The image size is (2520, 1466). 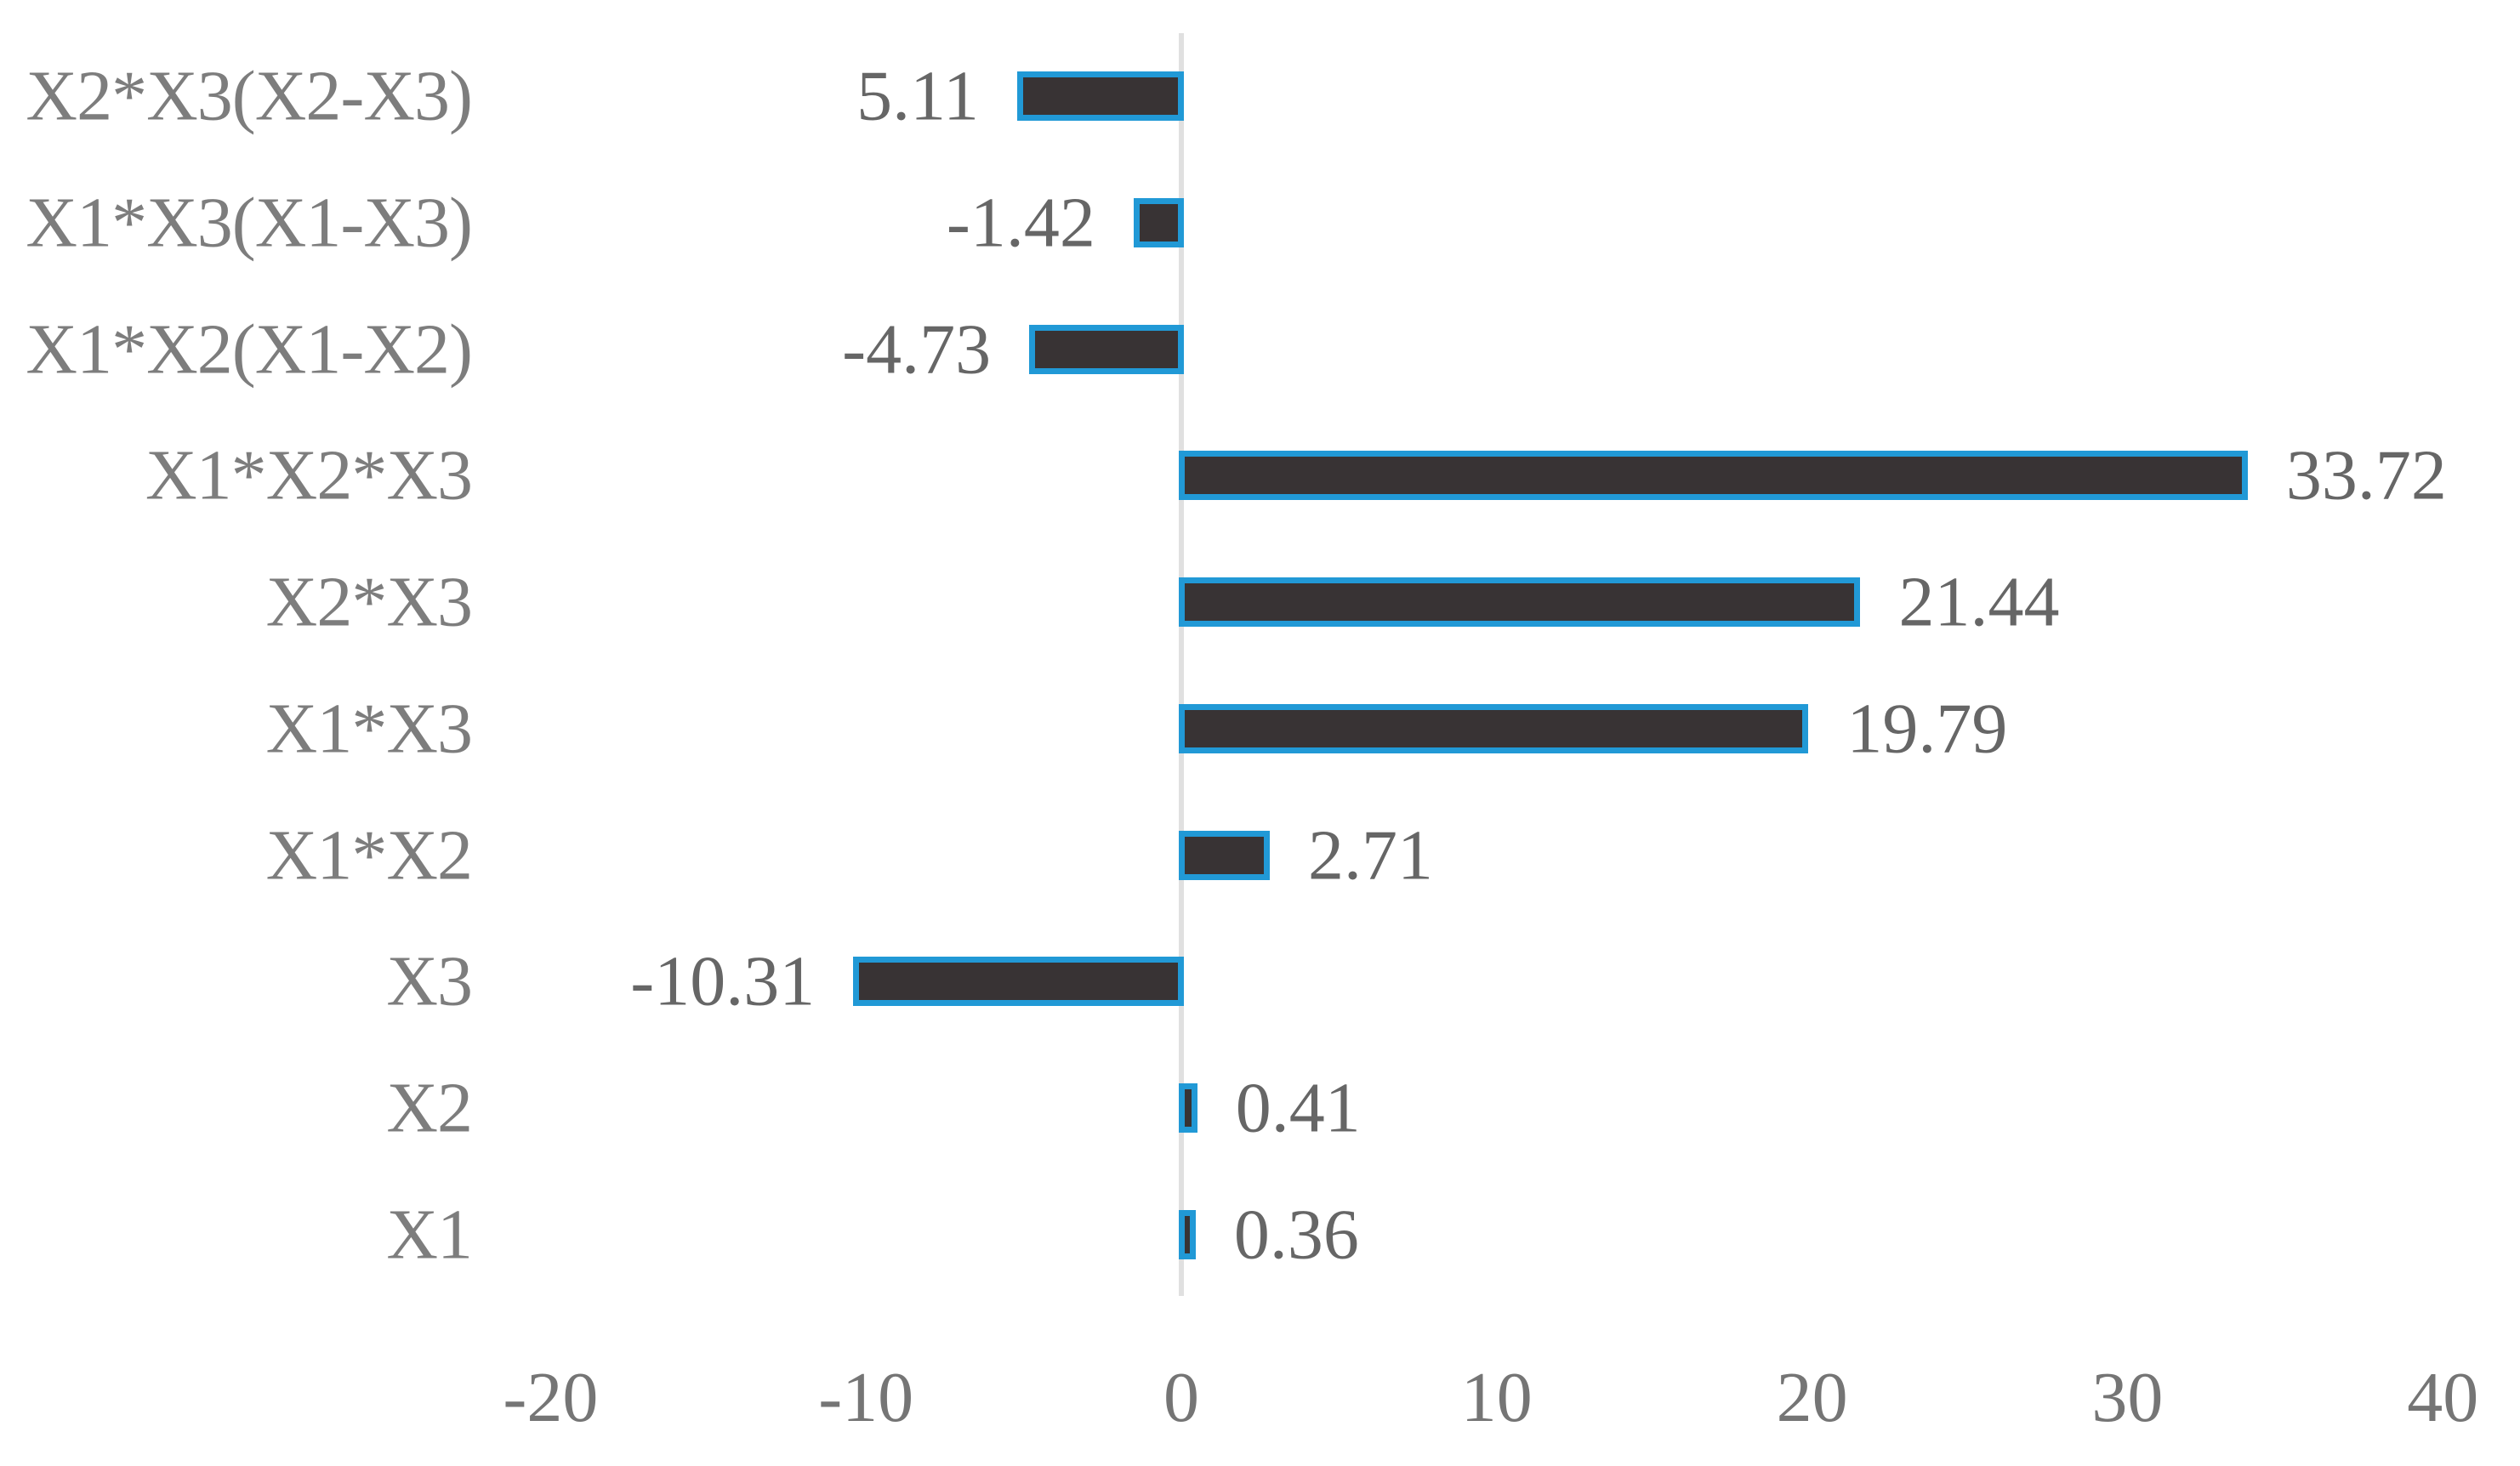 What do you see at coordinates (1370, 855) in the screenshot?
I see `value-label: 2.71` at bounding box center [1370, 855].